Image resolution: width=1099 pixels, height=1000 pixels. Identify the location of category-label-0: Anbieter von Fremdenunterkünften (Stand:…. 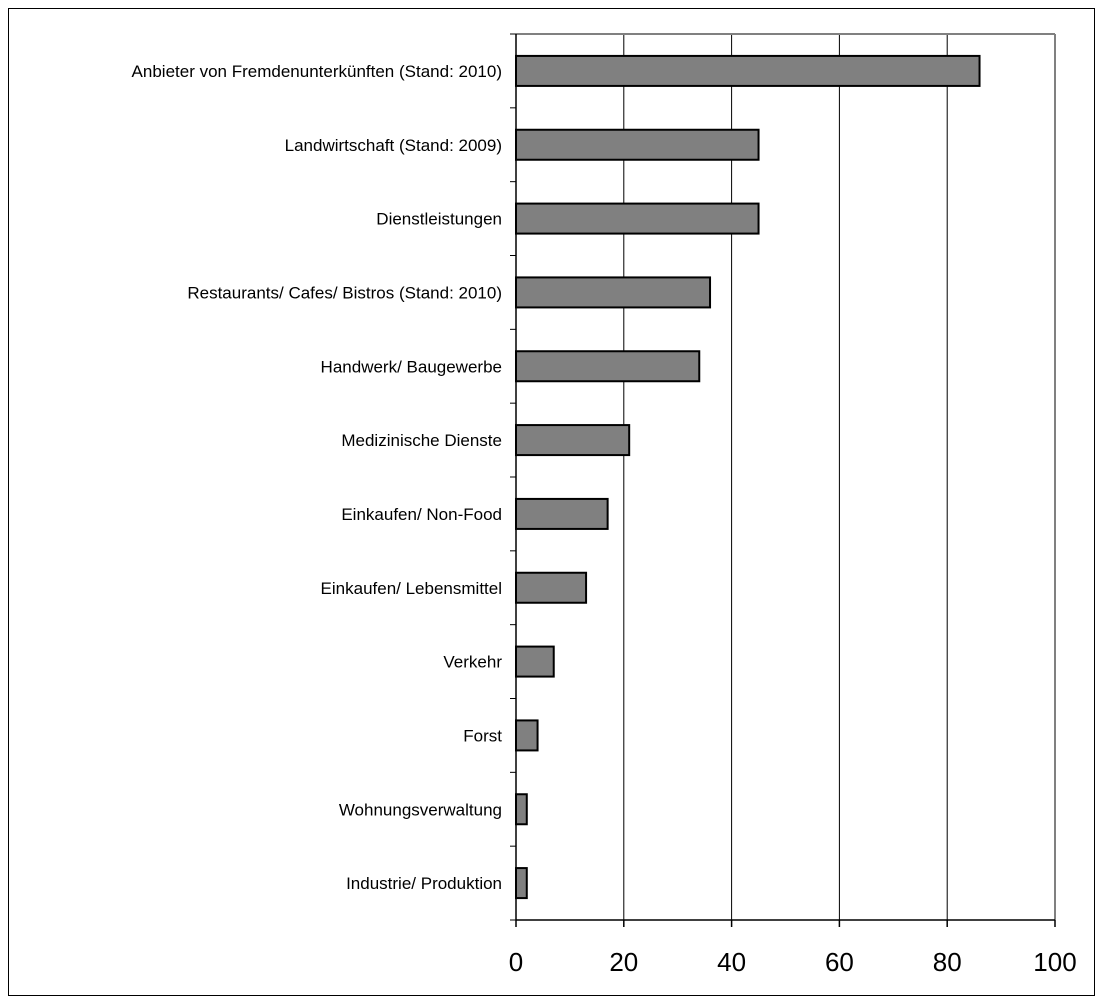
(317, 71).